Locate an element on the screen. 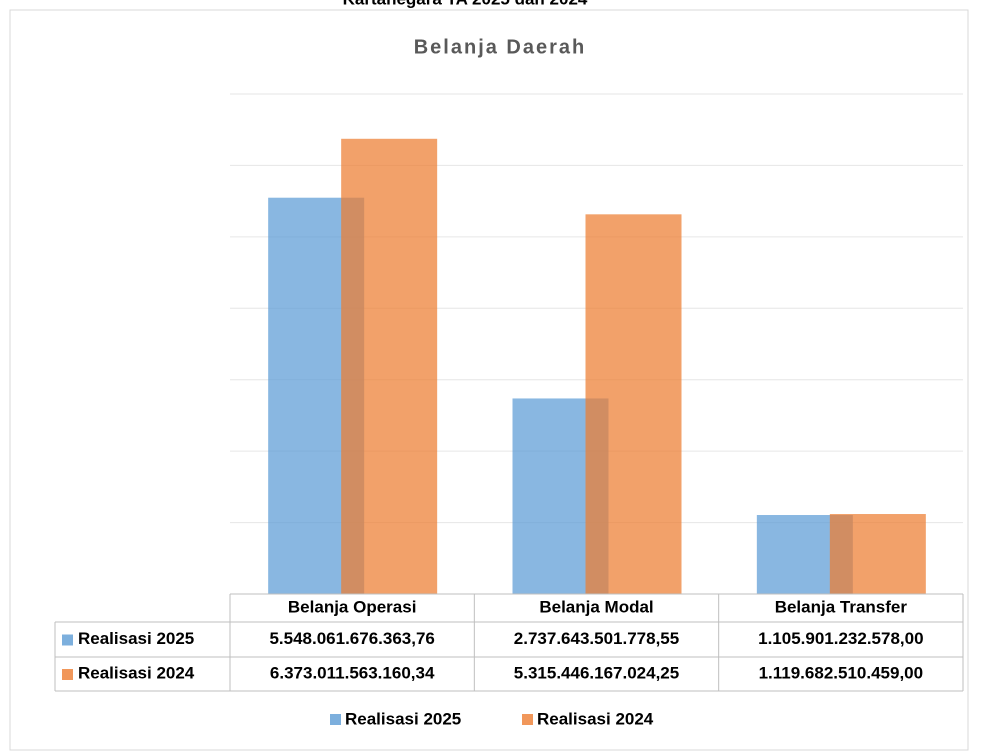  table-value: 1.105.901.232.578,00 is located at coordinates (840, 638).